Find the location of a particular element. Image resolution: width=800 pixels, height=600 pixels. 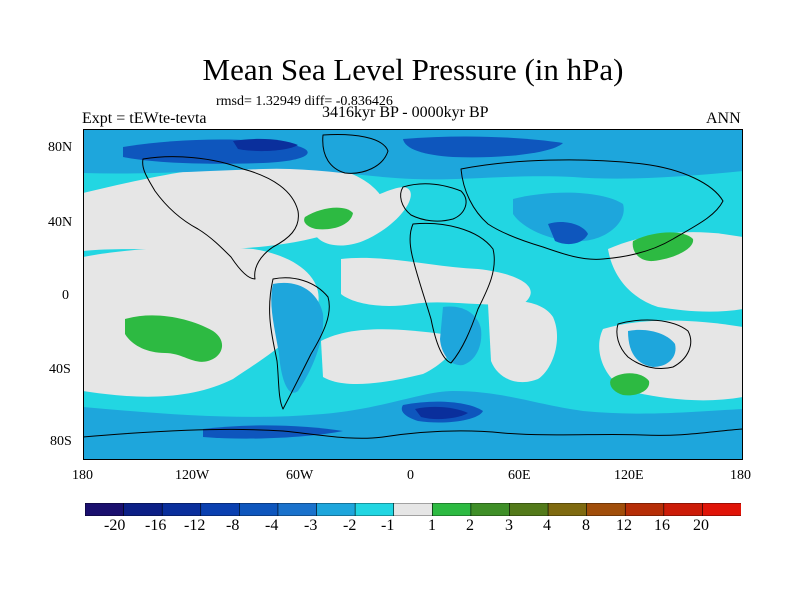

lat-label-40n: 40N is located at coordinates (60, 222).